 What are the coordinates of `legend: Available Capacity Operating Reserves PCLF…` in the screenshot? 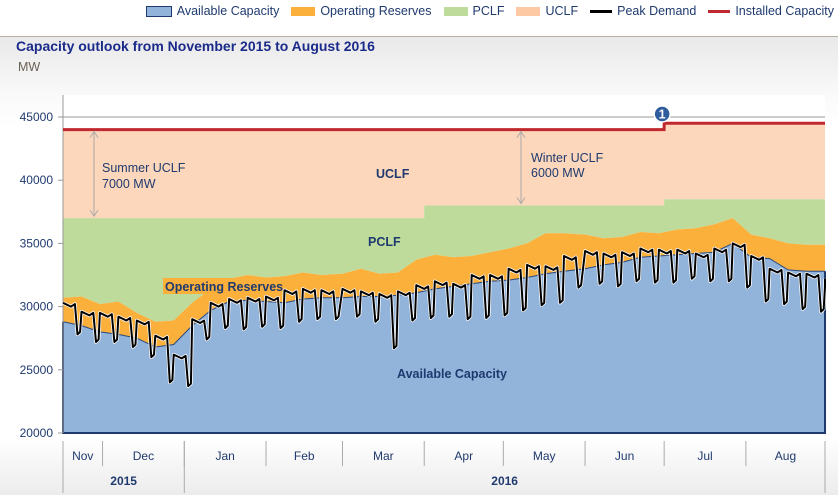 It's located at (489, 11).